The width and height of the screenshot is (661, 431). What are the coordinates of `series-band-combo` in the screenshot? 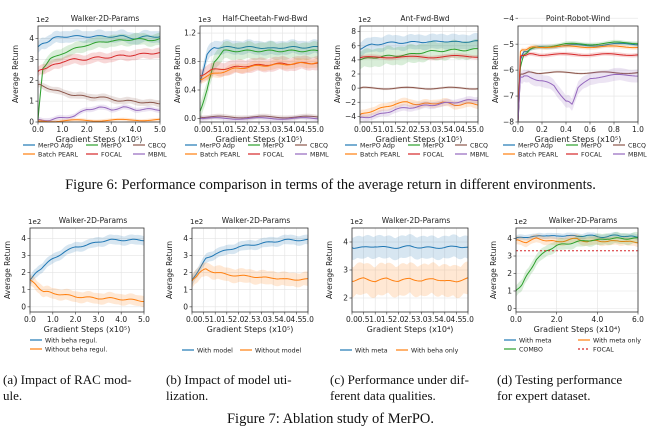 It's located at (577, 264).